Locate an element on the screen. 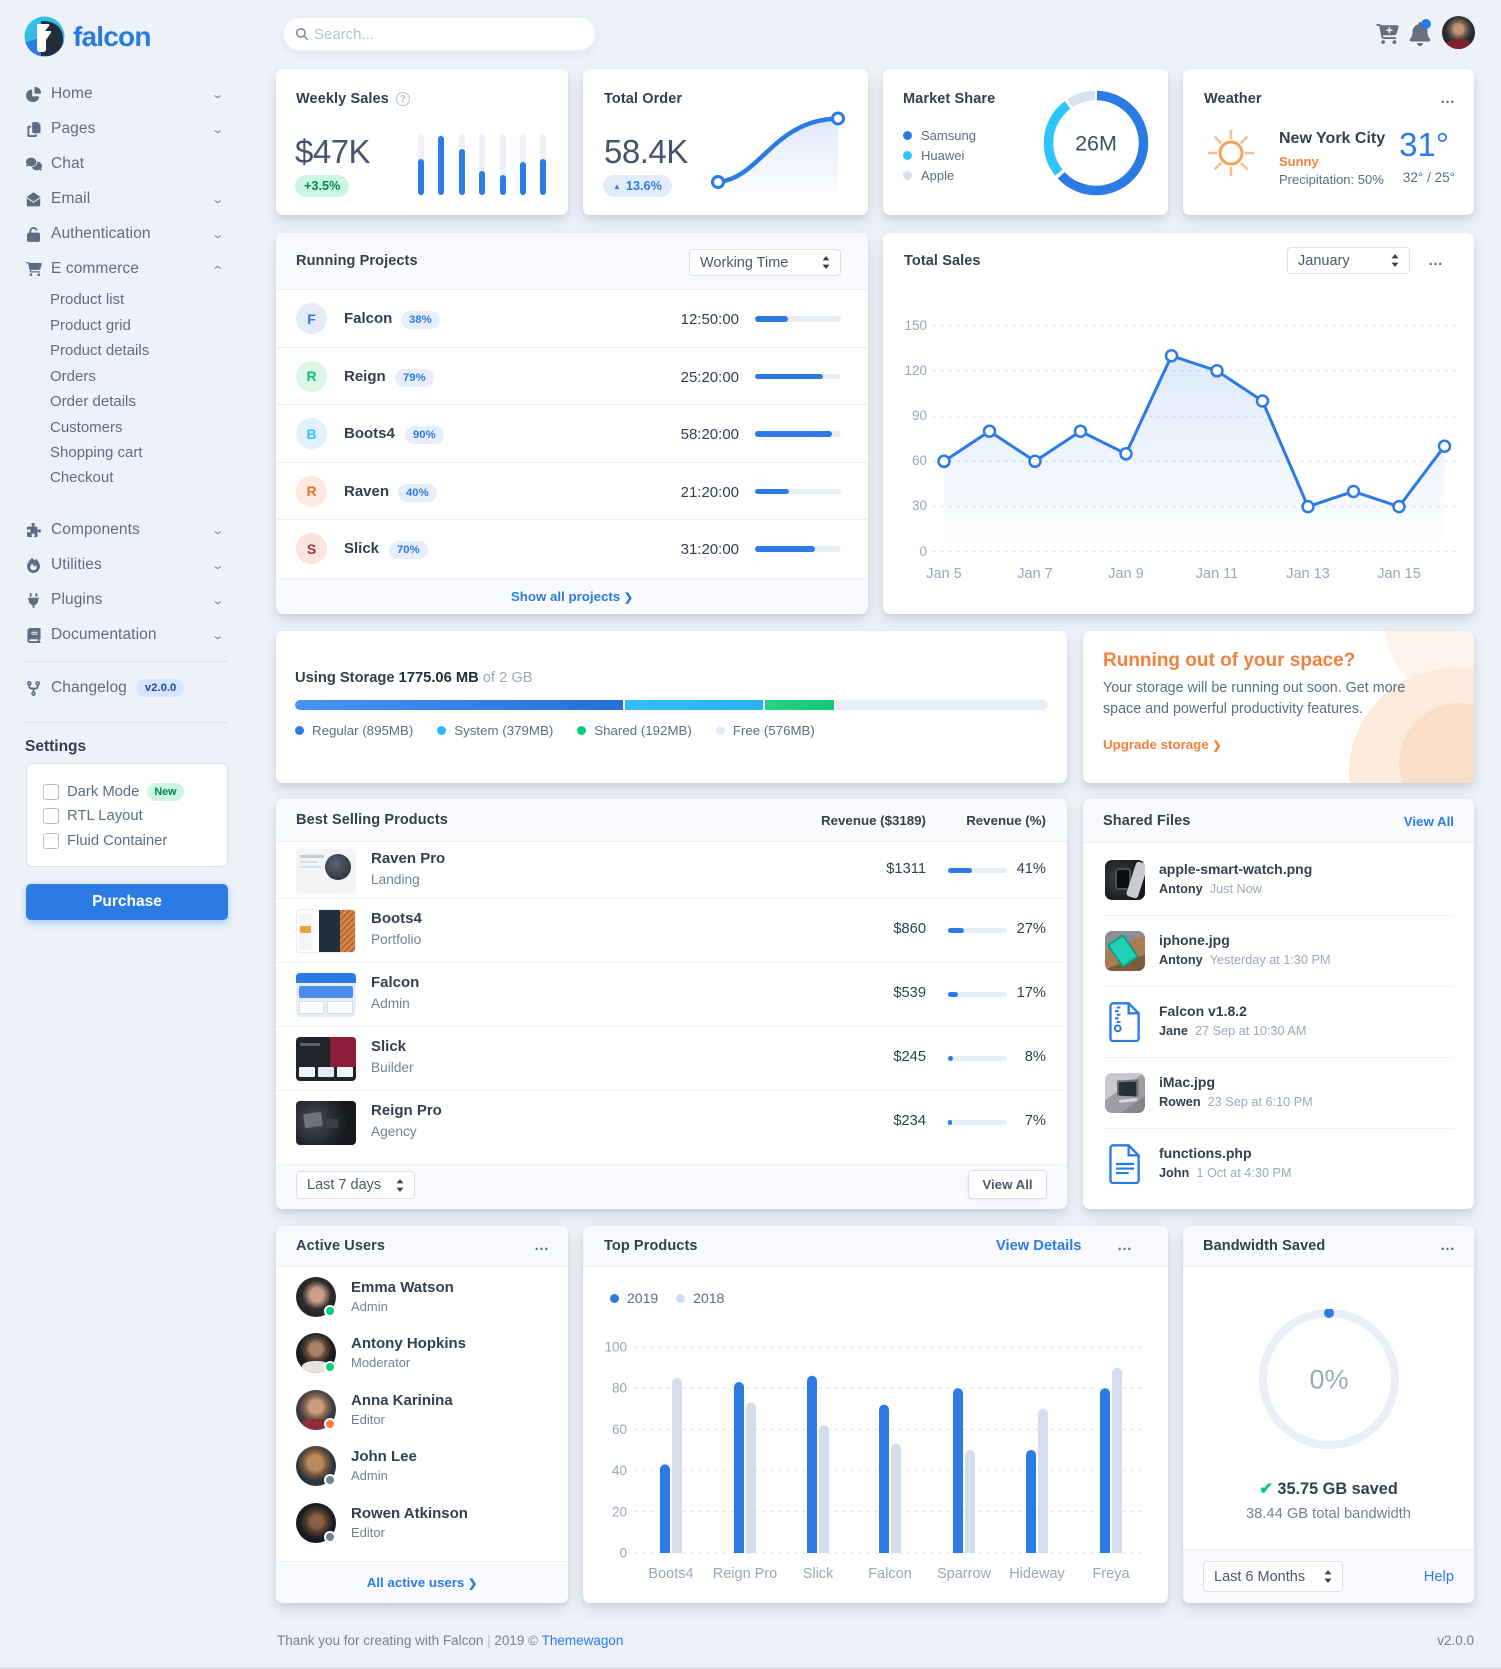 Image resolution: width=1501 pixels, height=1669 pixels. svg-text: 150 is located at coordinates (915, 325).